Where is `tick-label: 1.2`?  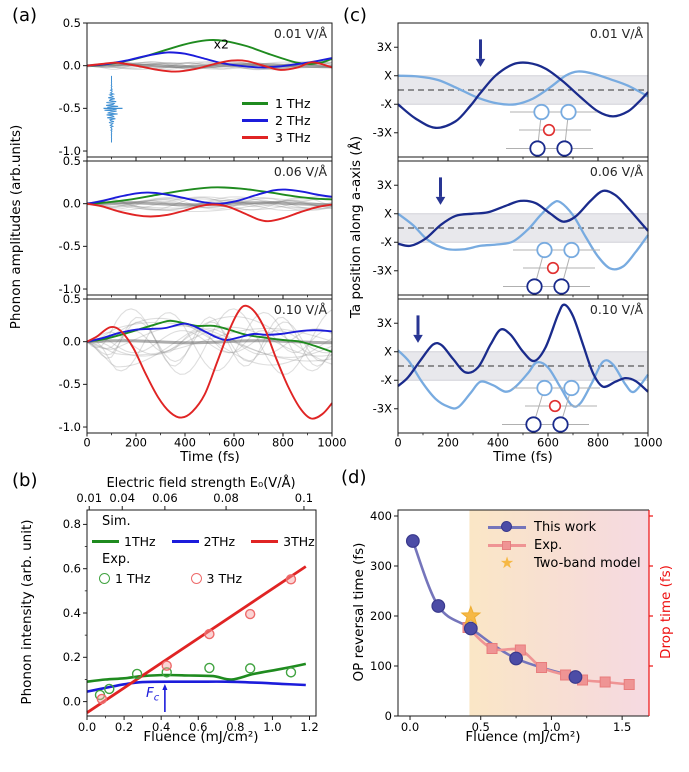 tick-label: 1.2 is located at coordinates (309, 727).